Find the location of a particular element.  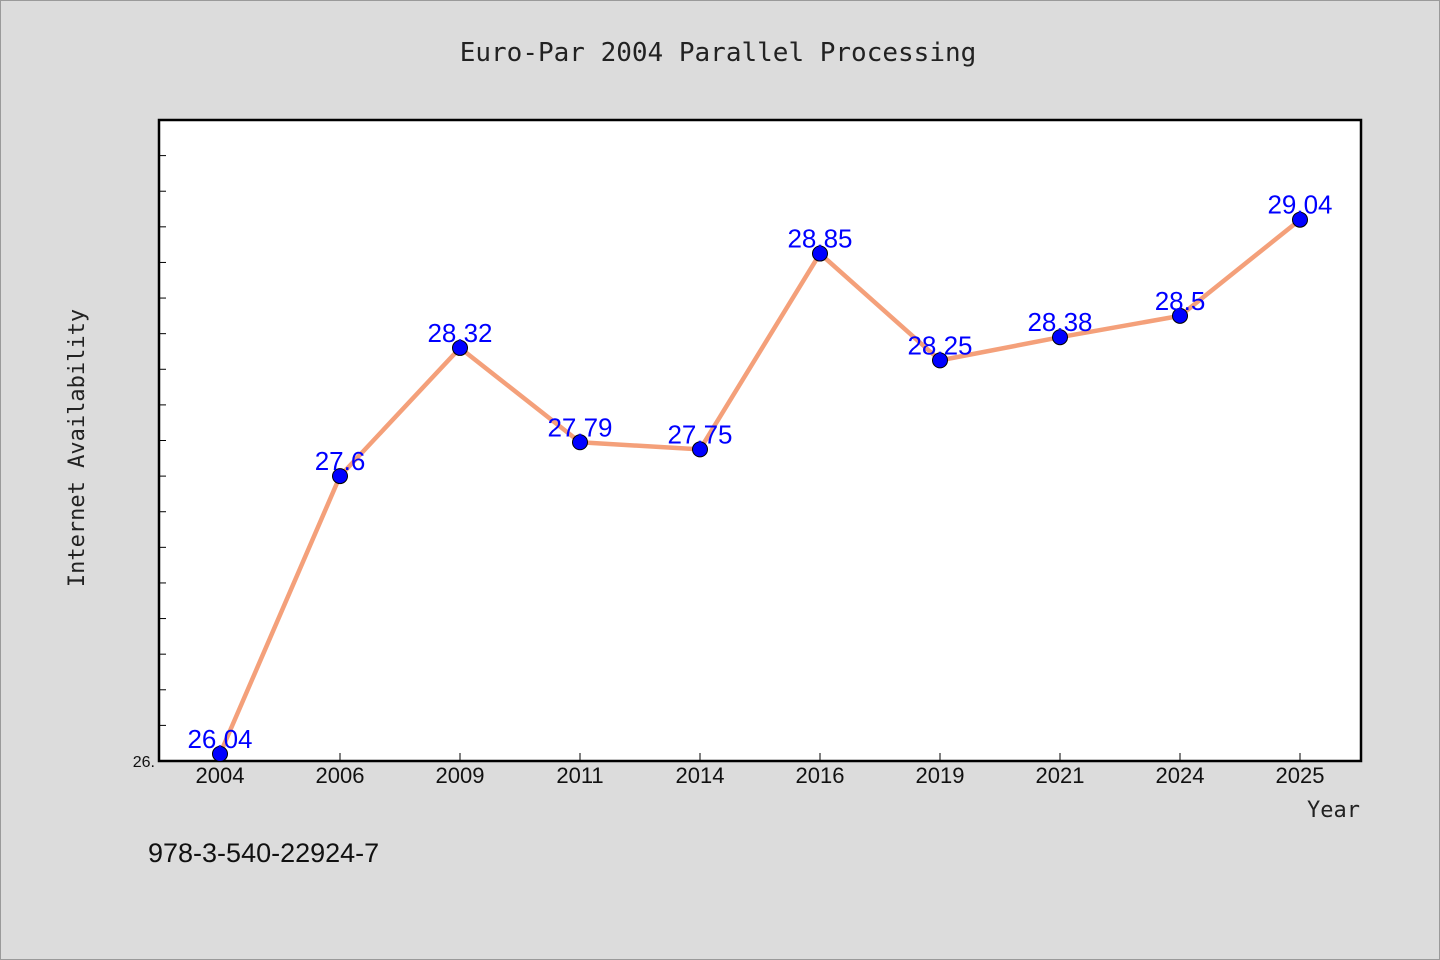

data-label: 28.25 is located at coordinates (939, 345).